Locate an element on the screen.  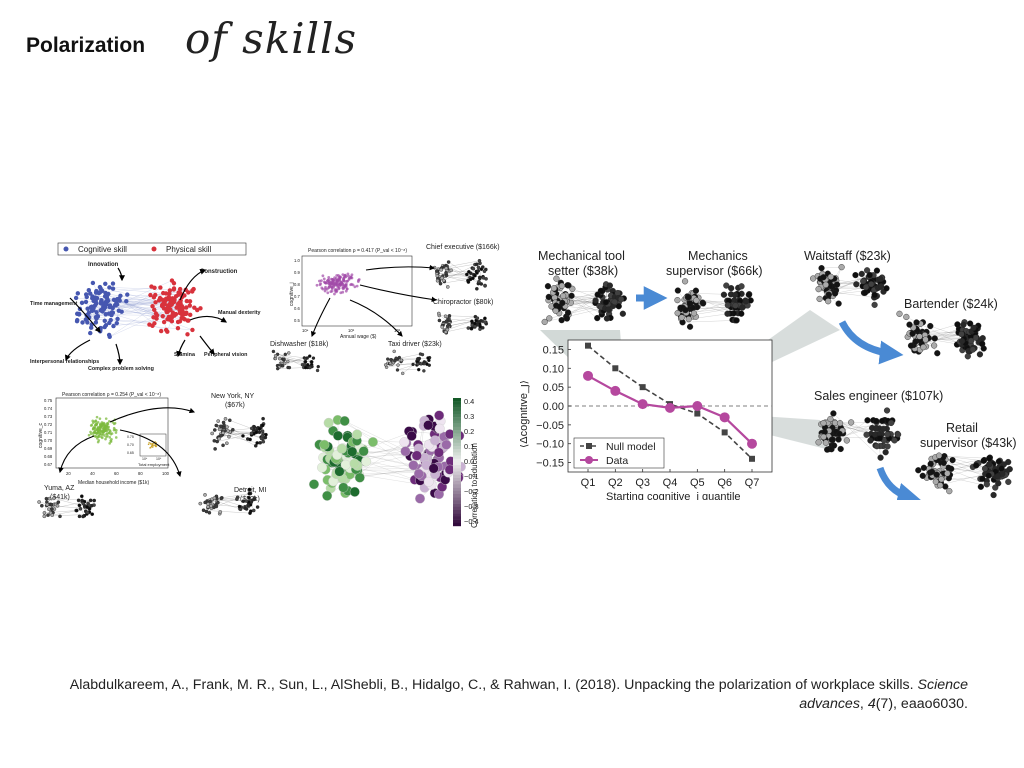
colorbar-tick: −0.2 is located at coordinates (471, 491).